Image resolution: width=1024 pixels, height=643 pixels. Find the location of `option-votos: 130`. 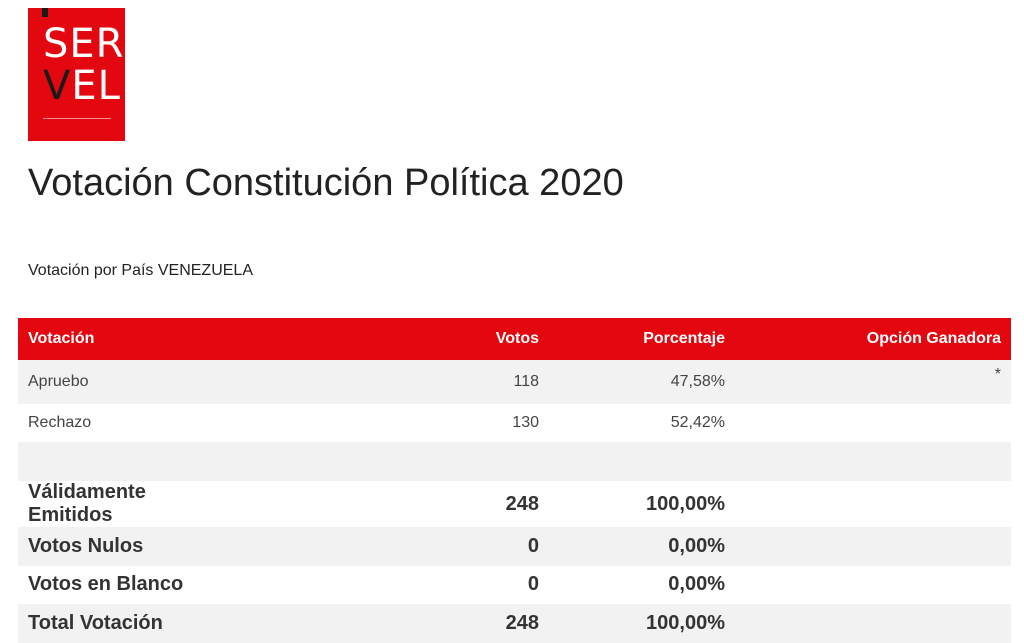

option-votos: 130 is located at coordinates (525, 422).